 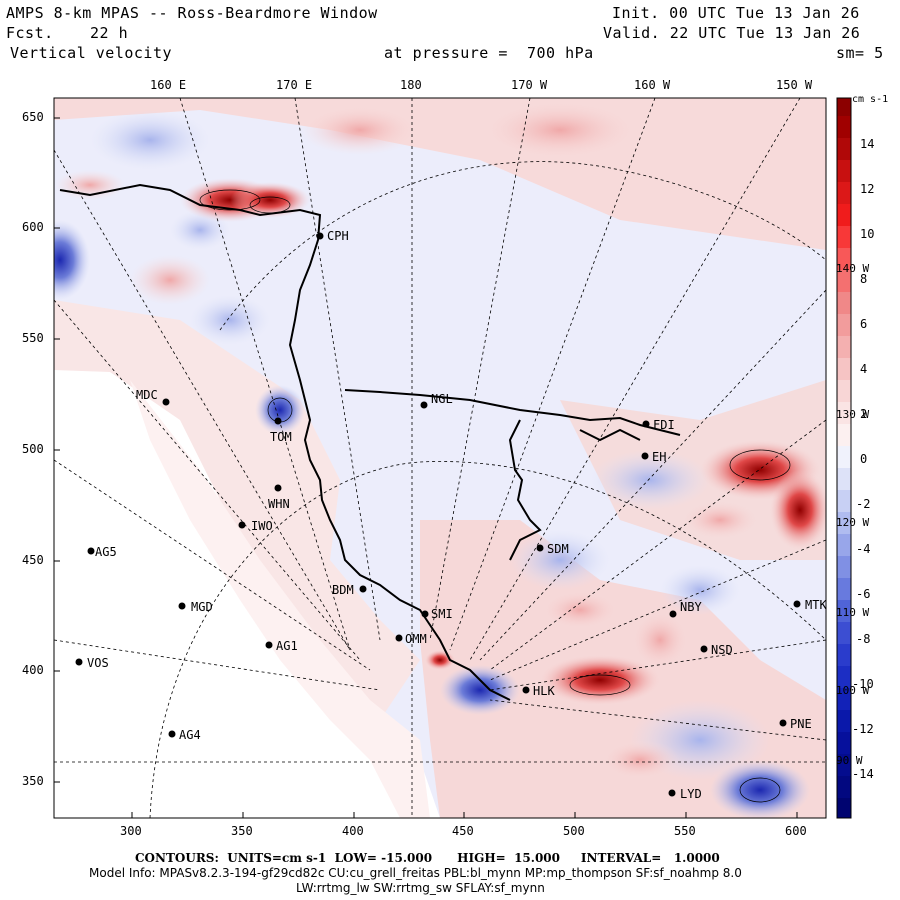 I want to click on colorbar-label-8: 8, so click(x=864, y=279).